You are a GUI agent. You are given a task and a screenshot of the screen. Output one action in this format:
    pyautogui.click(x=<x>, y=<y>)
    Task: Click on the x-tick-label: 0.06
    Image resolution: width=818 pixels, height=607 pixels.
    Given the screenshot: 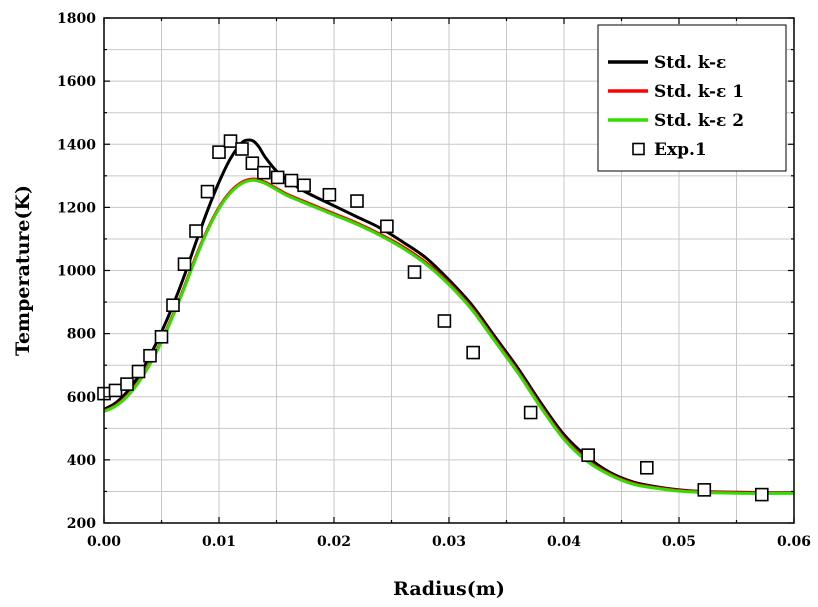 What is the action you would take?
    pyautogui.click(x=794, y=542)
    